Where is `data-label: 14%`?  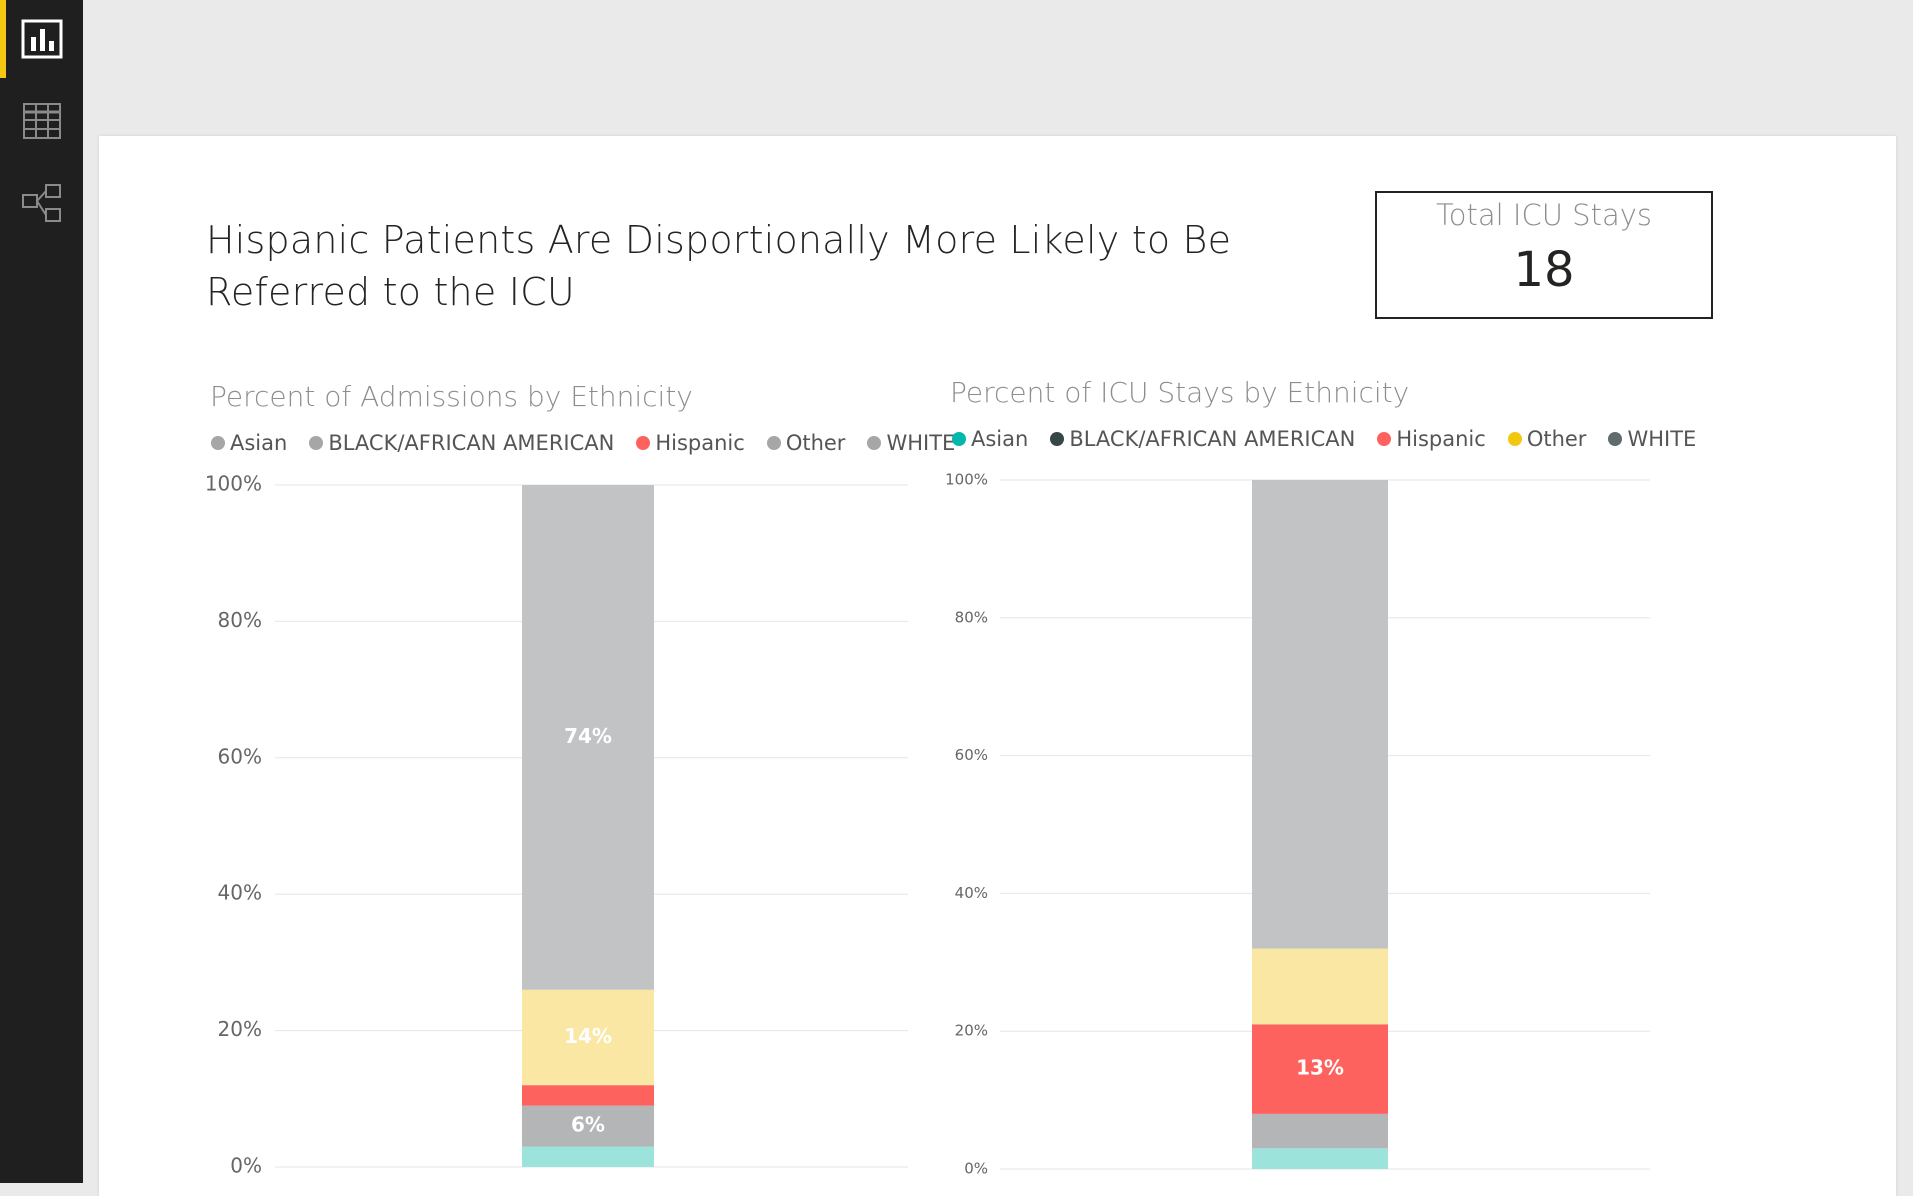
data-label: 14% is located at coordinates (588, 1036).